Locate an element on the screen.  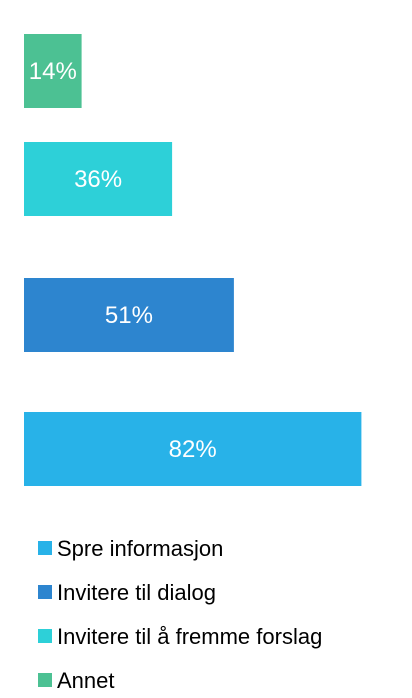
bar-spre-informasjon is located at coordinates (193, 449).